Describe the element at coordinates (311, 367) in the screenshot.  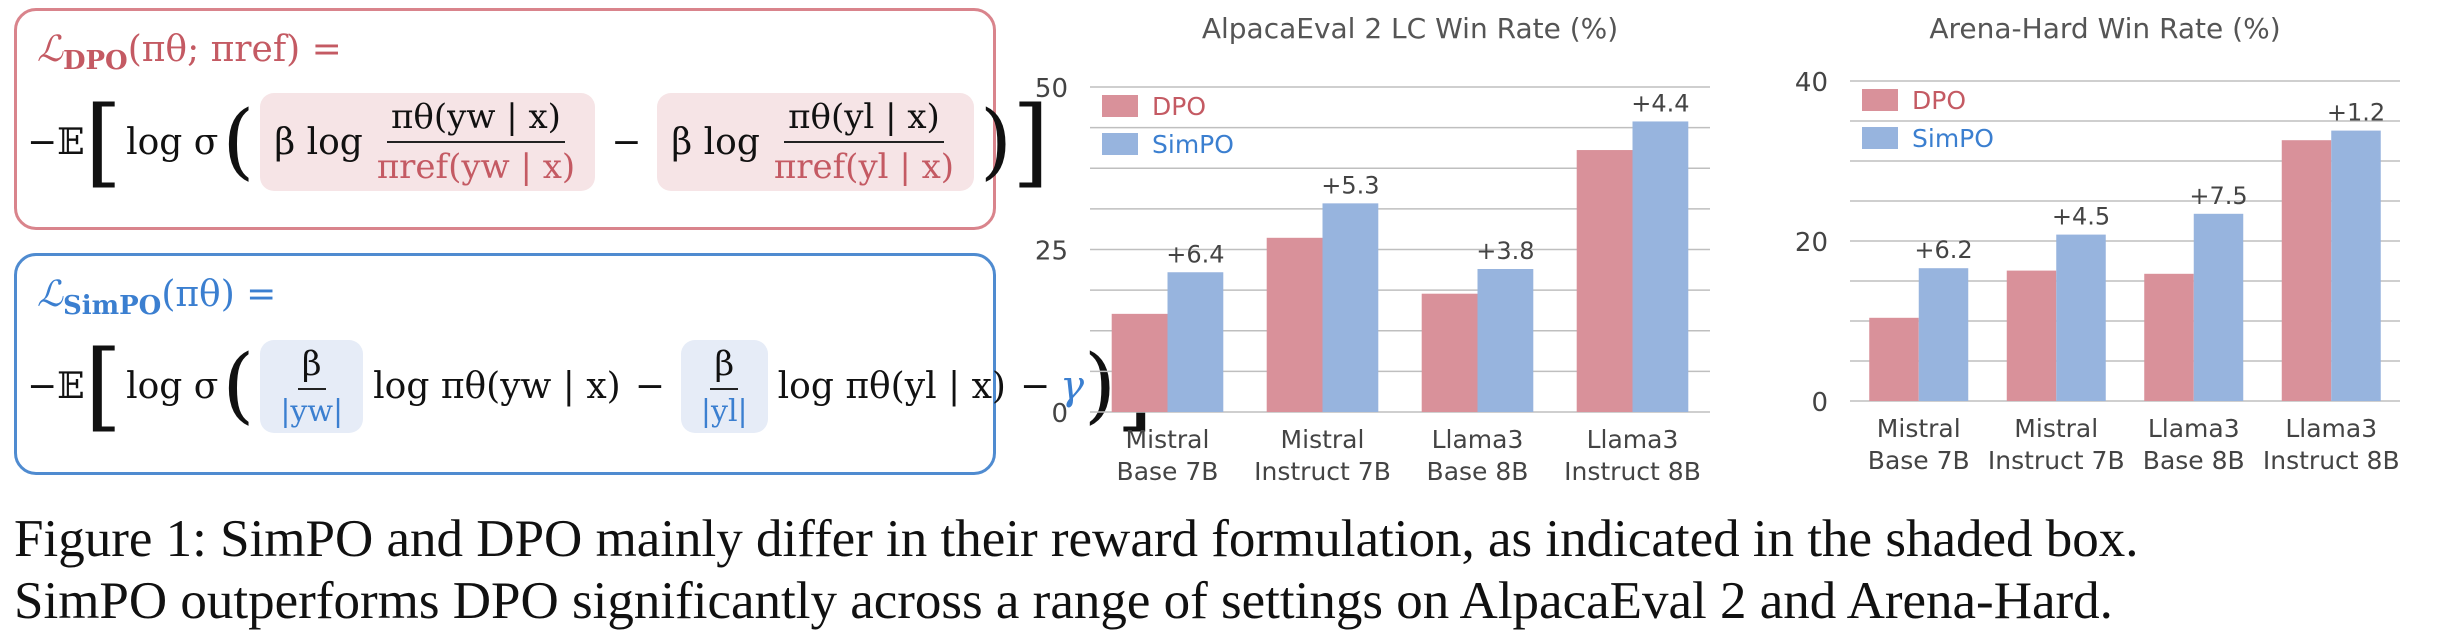
I see `simpo-norm-chosen-num: β` at that location.